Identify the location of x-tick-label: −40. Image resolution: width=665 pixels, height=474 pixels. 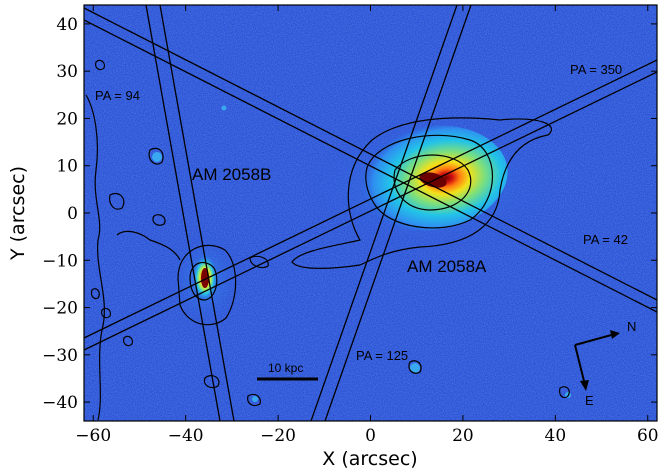
(186, 436).